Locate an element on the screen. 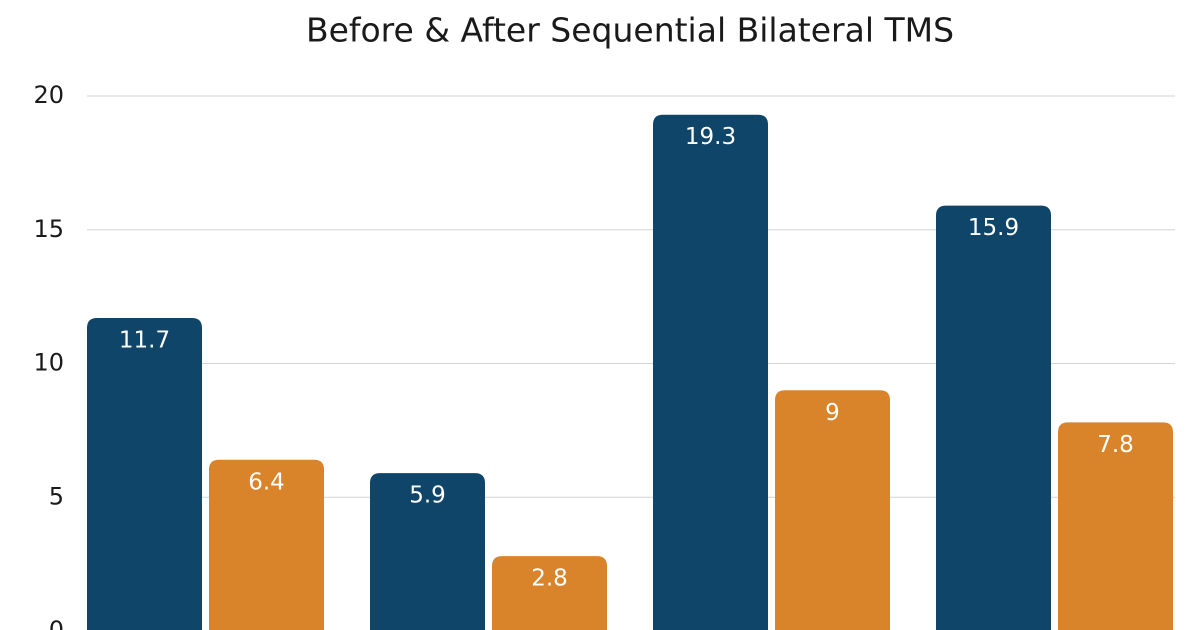 This screenshot has height=630, width=1200. chart-title: Before & After Sequential Bilateral TMS is located at coordinates (630, 30).